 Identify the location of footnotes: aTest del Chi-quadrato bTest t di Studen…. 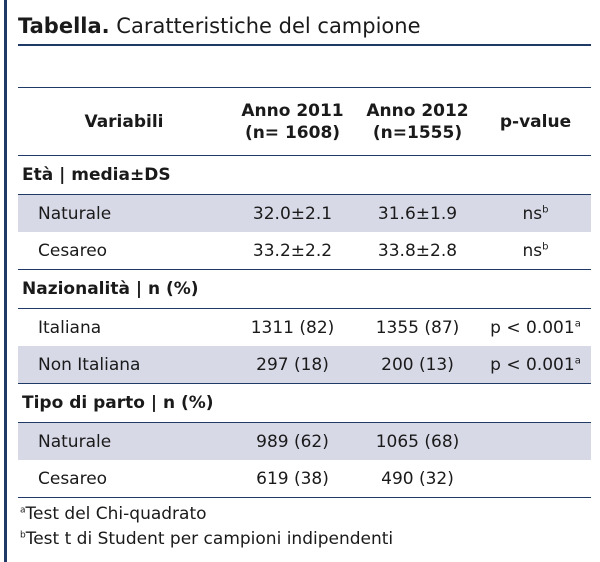
(206, 527).